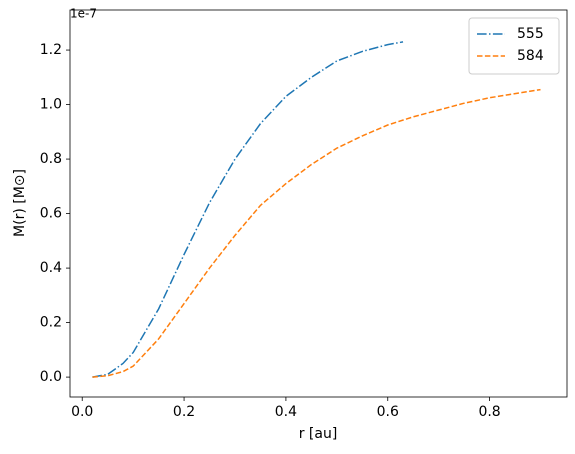 This screenshot has width=575, height=454. I want to click on y-tick-label: 0.8, so click(51, 159).